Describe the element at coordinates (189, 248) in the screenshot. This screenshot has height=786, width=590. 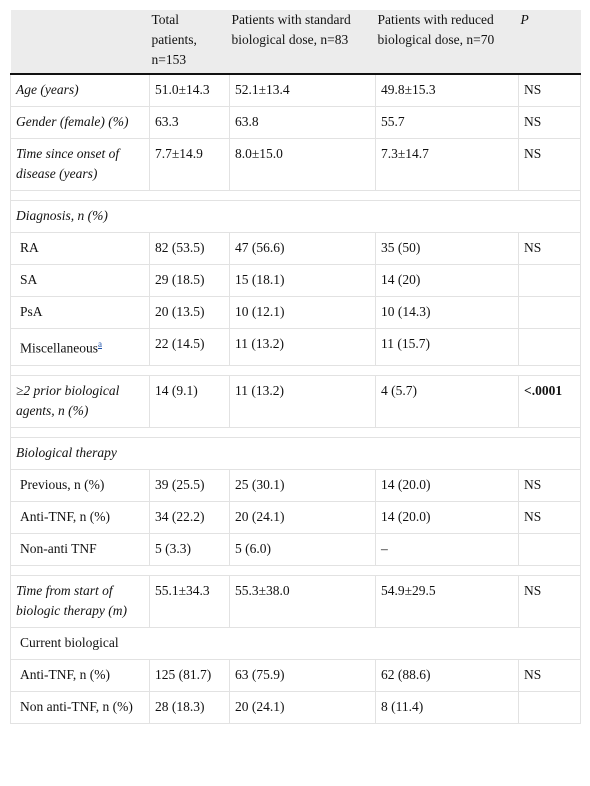
I see `cell: 82 (53.5)` at that location.